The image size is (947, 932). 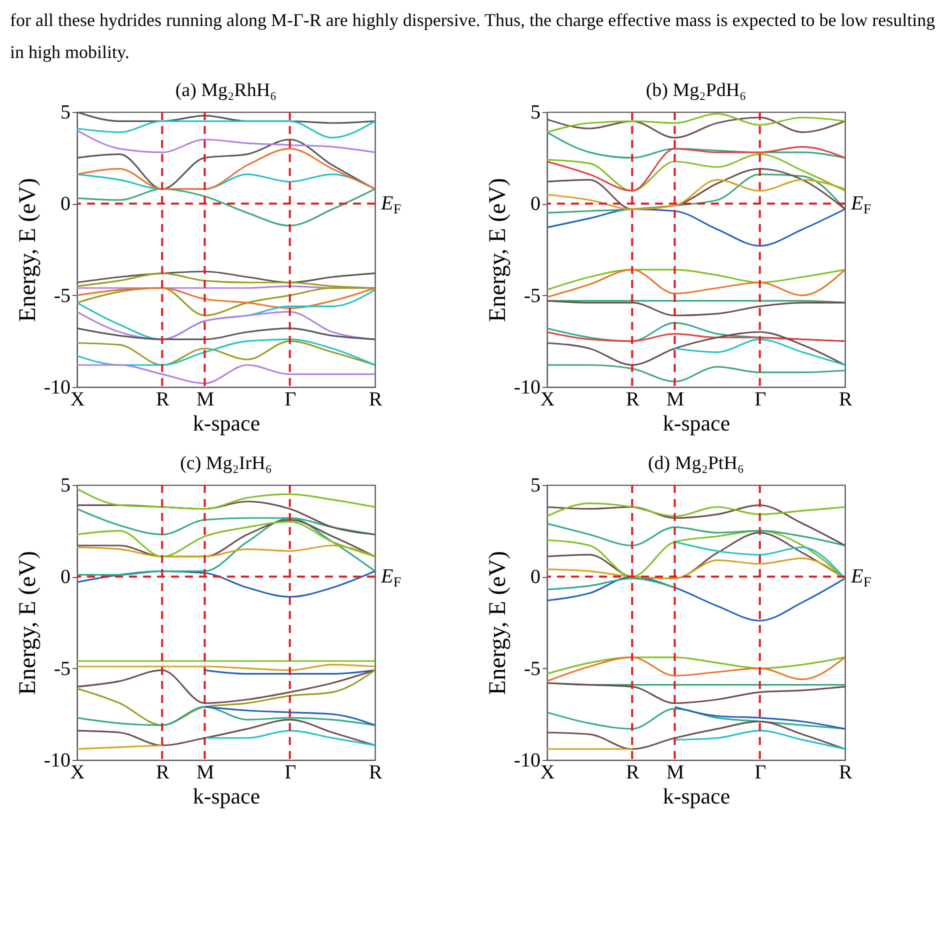 What do you see at coordinates (226, 90) in the screenshot?
I see `chart-title: (a) Mg₂RhH₆` at bounding box center [226, 90].